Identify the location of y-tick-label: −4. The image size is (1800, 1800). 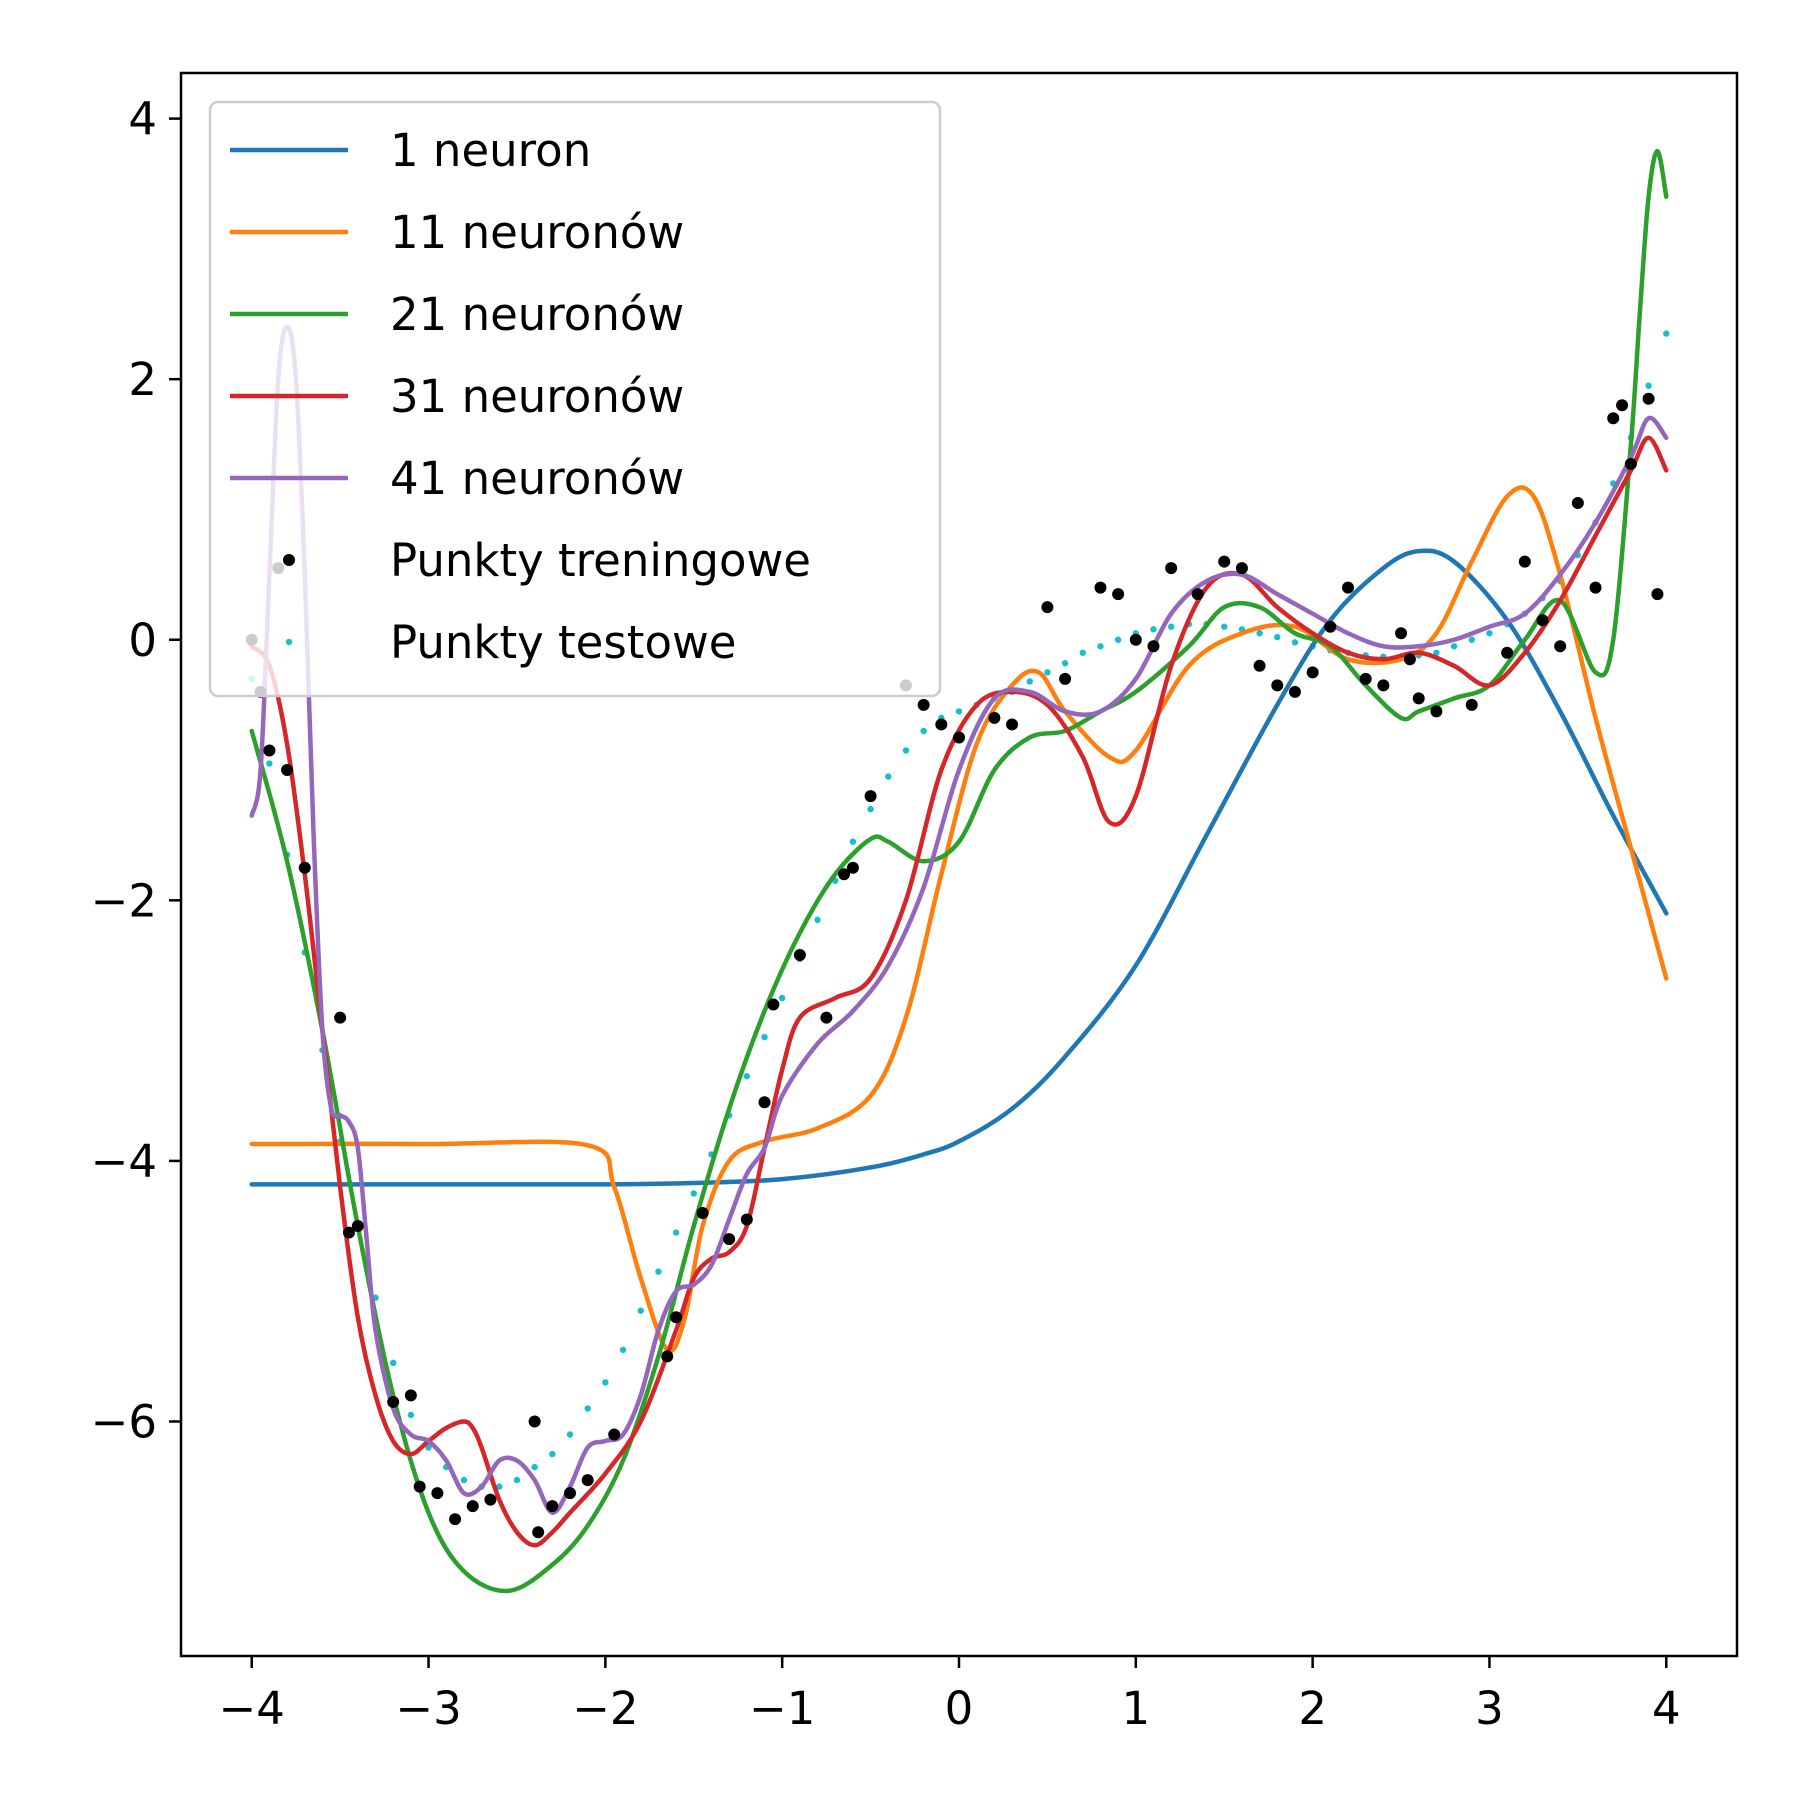
(124, 1161).